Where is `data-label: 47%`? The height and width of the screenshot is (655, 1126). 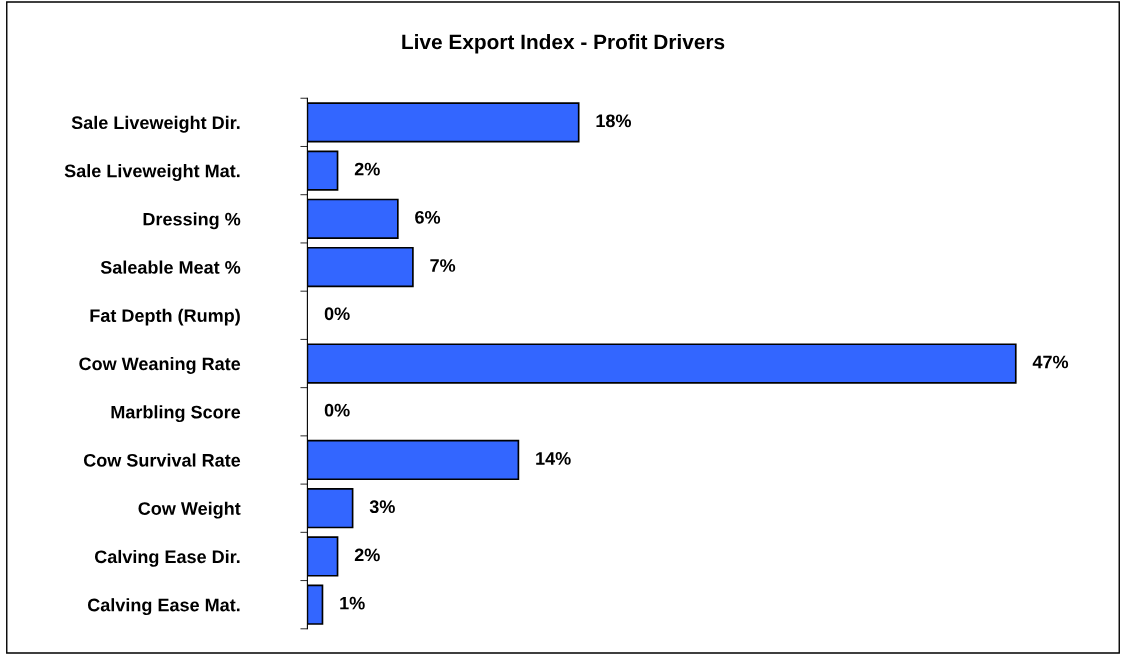
data-label: 47% is located at coordinates (1050, 362).